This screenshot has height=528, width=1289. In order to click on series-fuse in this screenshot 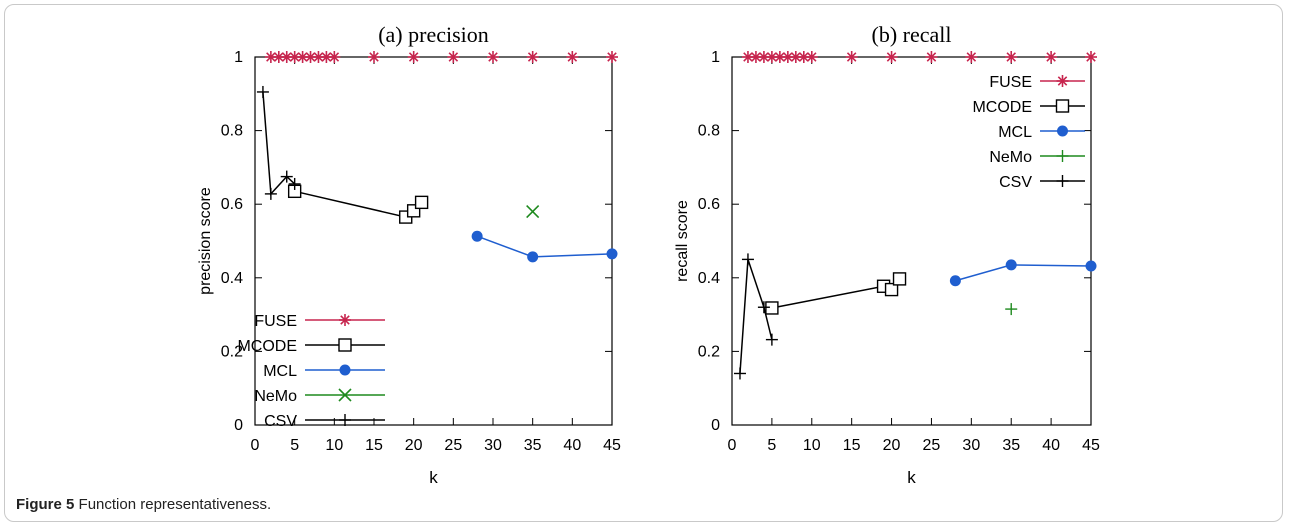, I will do `click(441, 57)`.